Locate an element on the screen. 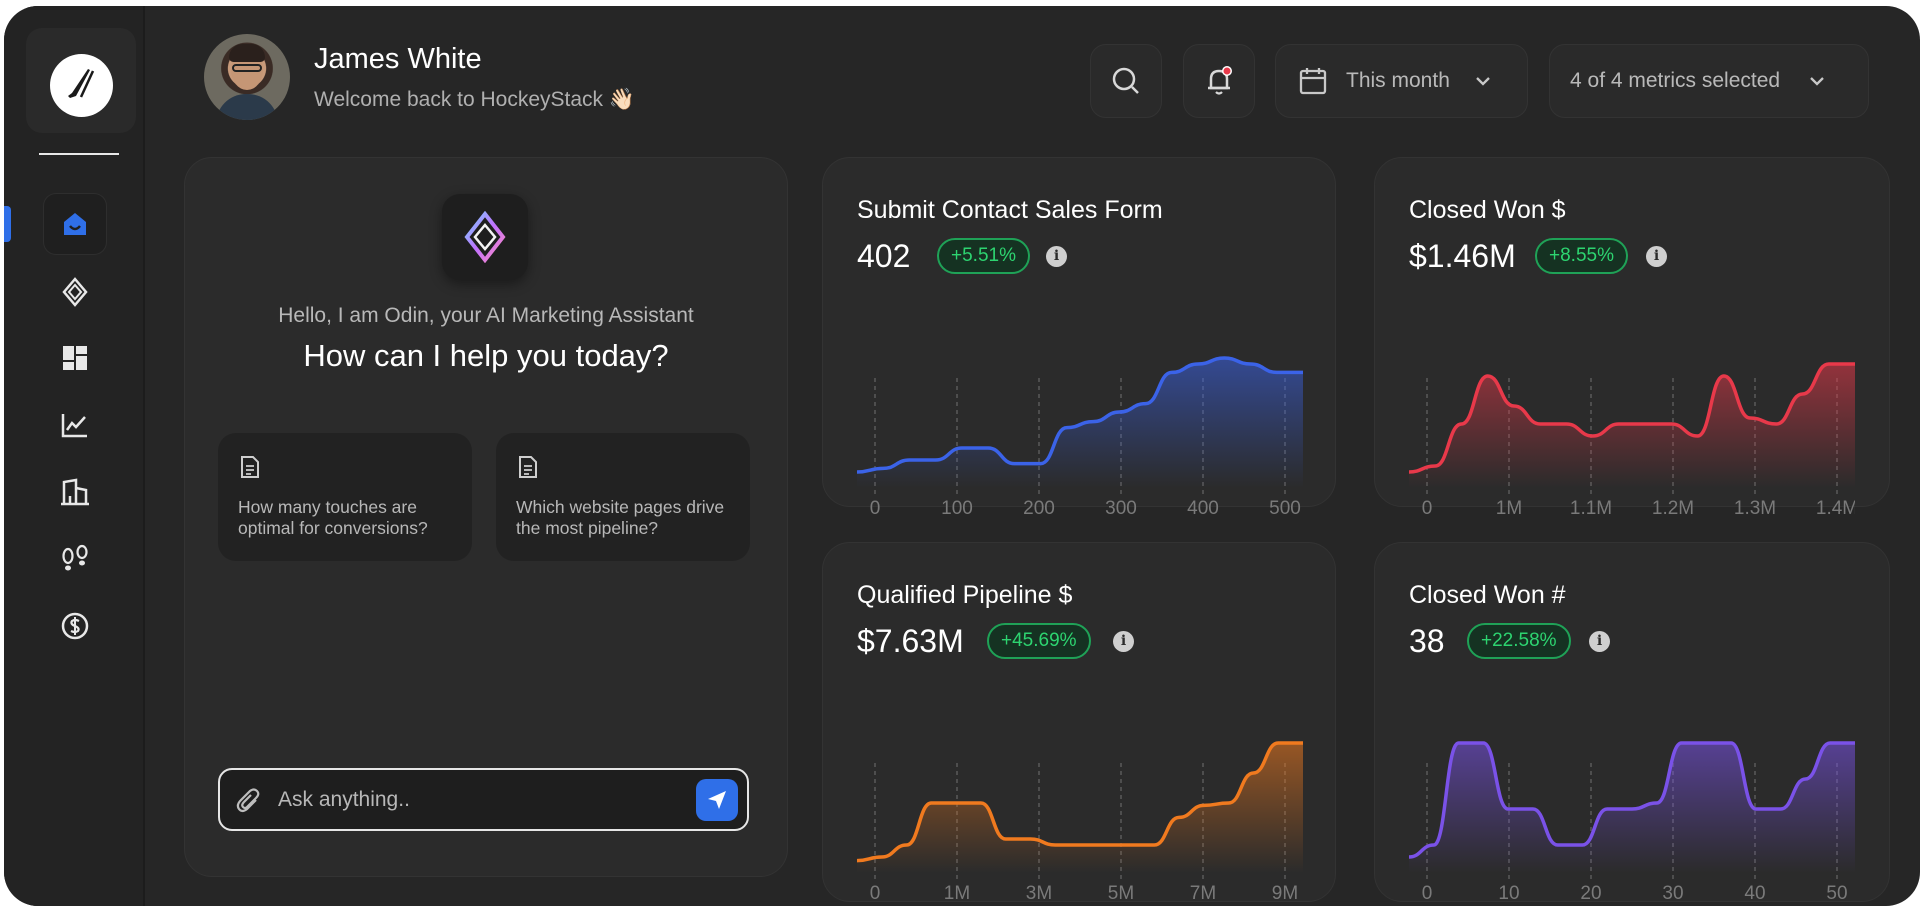  ask-input is located at coordinates (478, 800).